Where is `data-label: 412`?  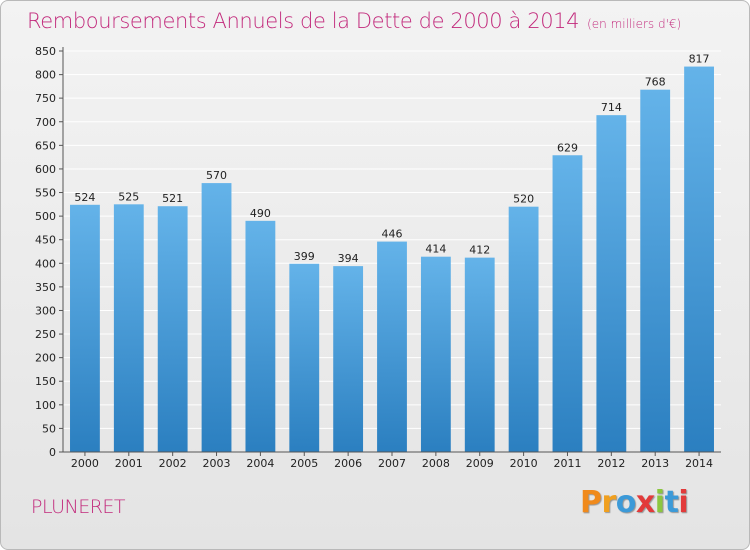 data-label: 412 is located at coordinates (479, 250).